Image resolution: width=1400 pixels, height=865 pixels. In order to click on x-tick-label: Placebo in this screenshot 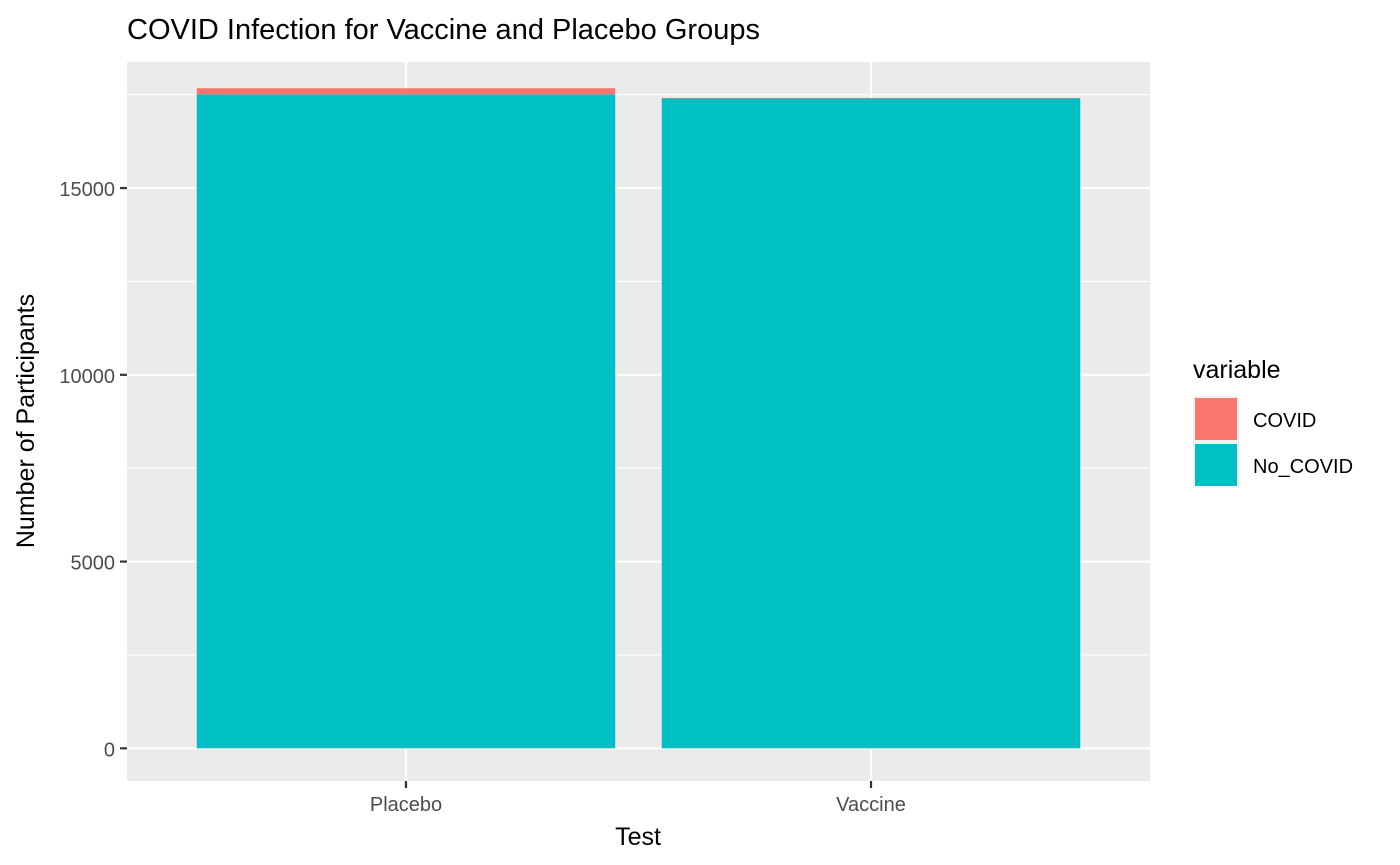, I will do `click(406, 805)`.